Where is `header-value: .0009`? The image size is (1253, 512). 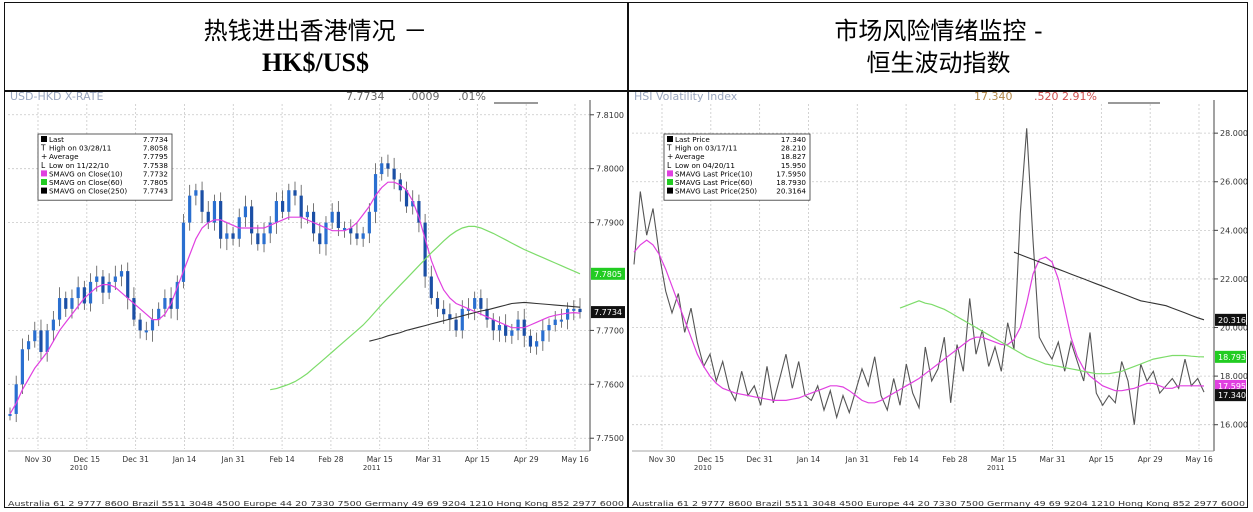 header-value: .0009 is located at coordinates (424, 97).